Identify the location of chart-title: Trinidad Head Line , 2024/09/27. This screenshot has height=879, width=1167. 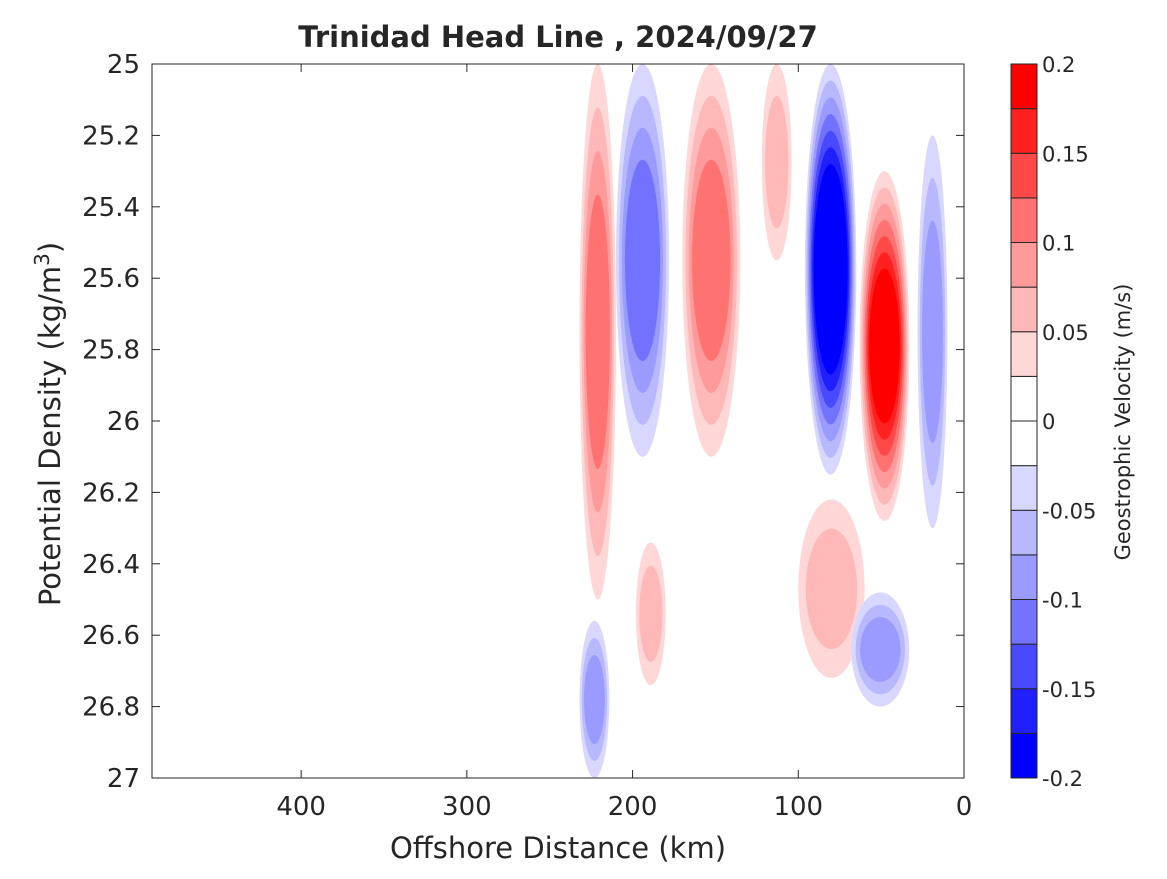
(558, 37).